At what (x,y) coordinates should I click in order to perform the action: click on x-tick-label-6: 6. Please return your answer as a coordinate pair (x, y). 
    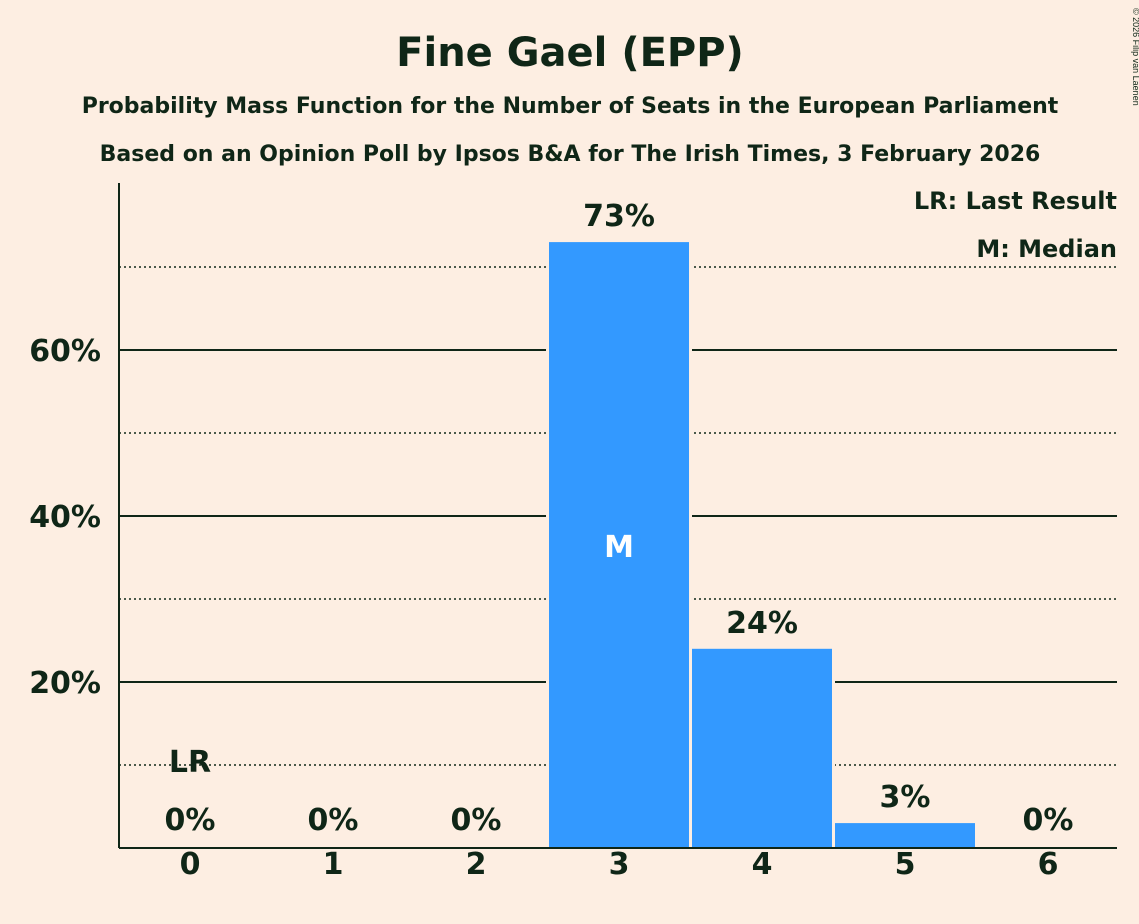
    Looking at the image, I should click on (1048, 864).